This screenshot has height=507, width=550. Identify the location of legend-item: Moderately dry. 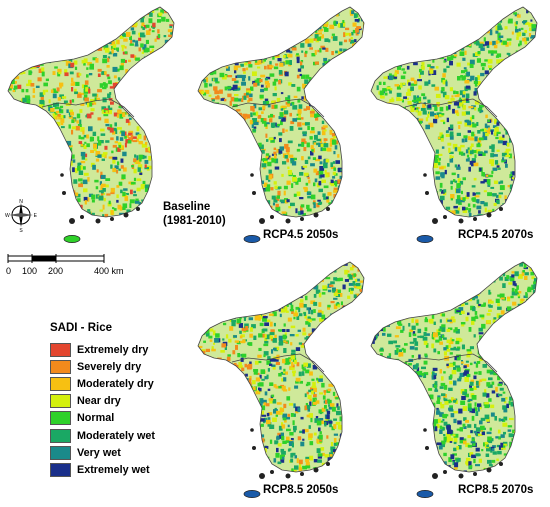
(102, 383).